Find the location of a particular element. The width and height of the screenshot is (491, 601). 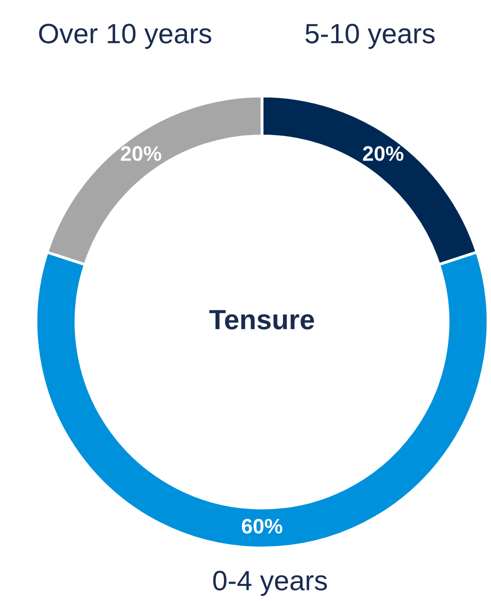

text: Tensure is located at coordinates (261, 320).